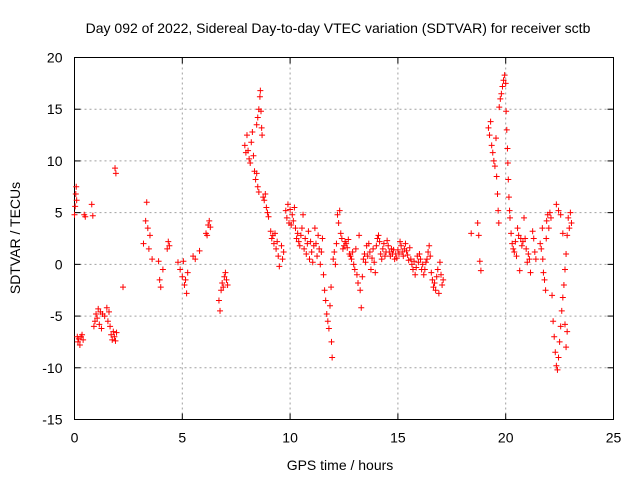 The height and width of the screenshot is (485, 640). What do you see at coordinates (75, 438) in the screenshot?
I see `x-tick-label: 0` at bounding box center [75, 438].